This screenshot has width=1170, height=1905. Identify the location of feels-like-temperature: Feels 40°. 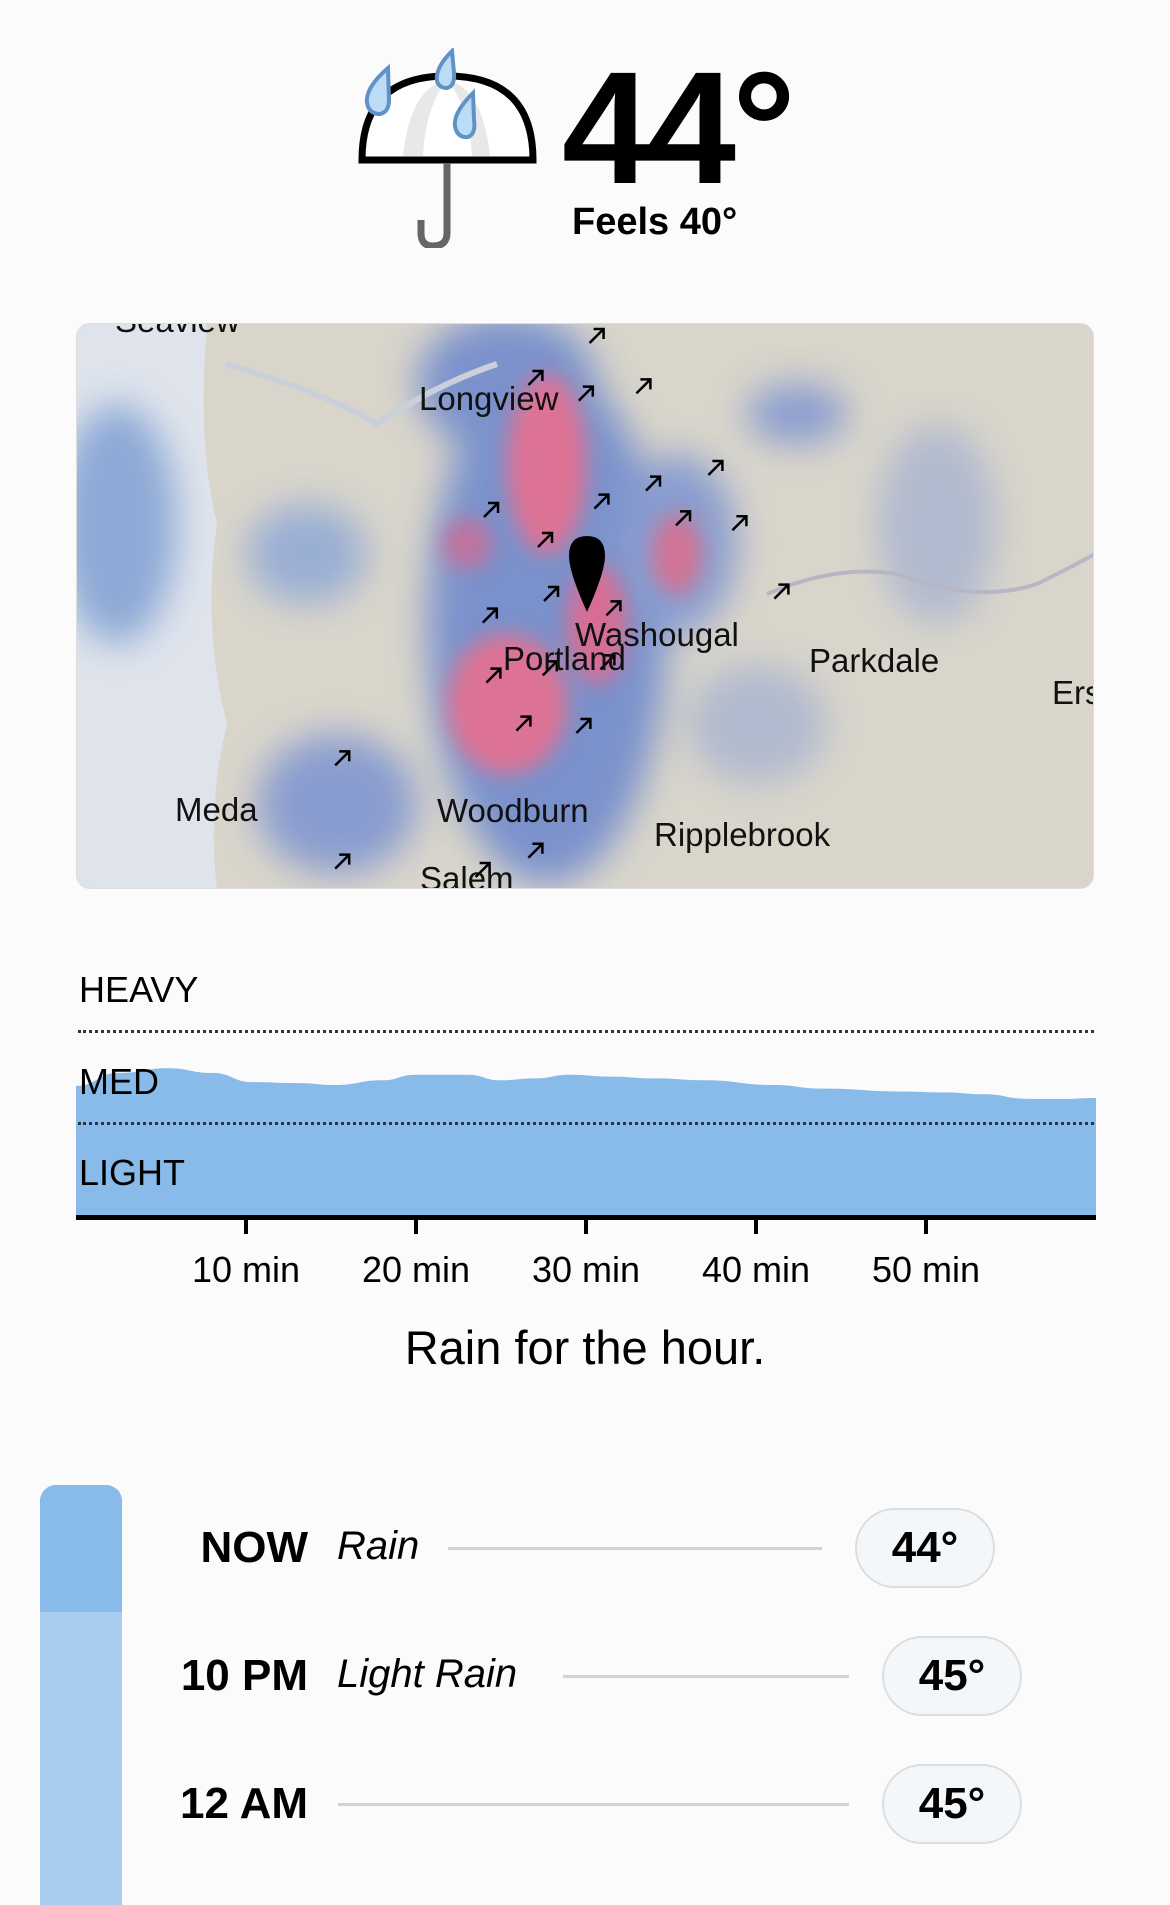
(655, 222).